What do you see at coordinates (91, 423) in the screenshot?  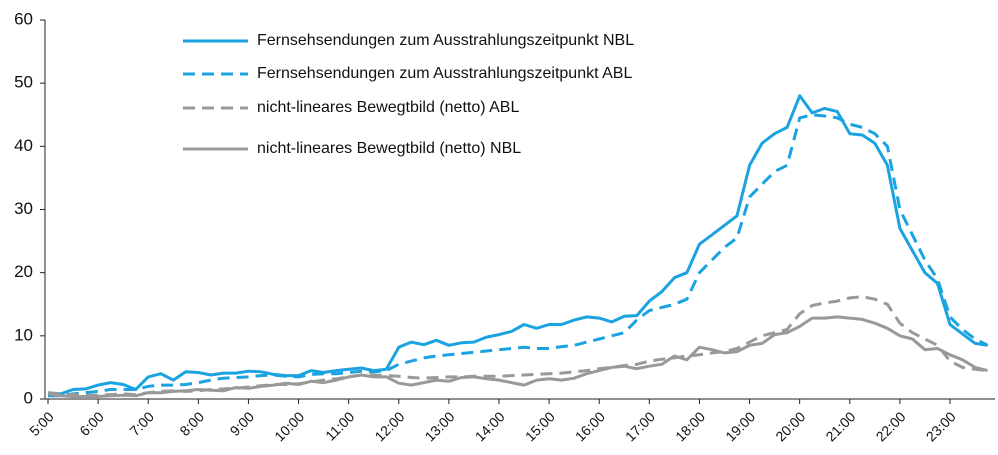 I see `x-tick-label: 6:00` at bounding box center [91, 423].